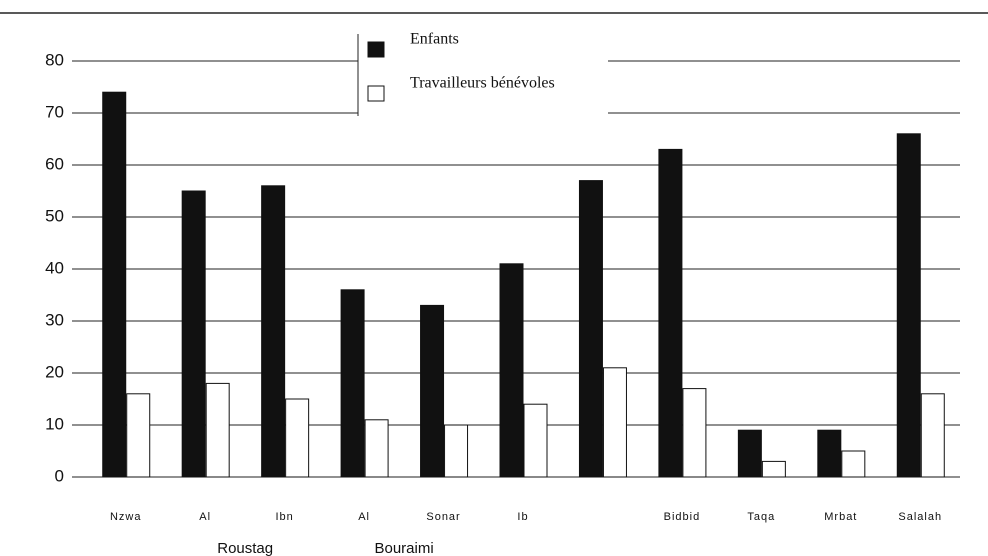 This screenshot has width=988, height=556. Describe the element at coordinates (682, 517) in the screenshot. I see `x-tick-label: Bidbid` at that location.